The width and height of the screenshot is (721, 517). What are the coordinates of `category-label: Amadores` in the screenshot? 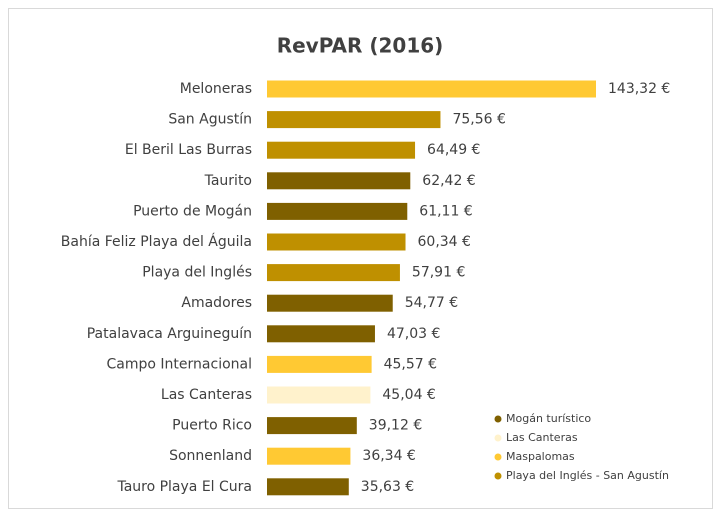 It's located at (216, 303).